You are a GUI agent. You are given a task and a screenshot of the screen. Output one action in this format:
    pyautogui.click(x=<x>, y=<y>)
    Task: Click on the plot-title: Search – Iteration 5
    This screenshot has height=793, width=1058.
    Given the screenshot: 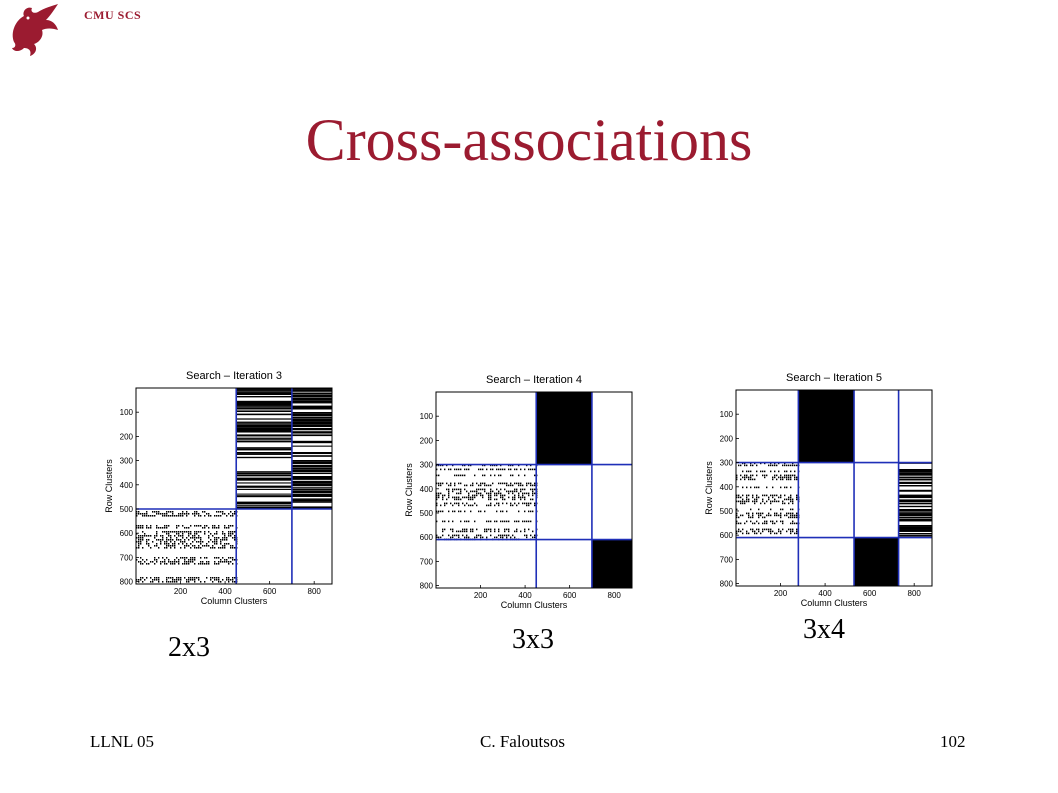 What is the action you would take?
    pyautogui.click(x=834, y=378)
    